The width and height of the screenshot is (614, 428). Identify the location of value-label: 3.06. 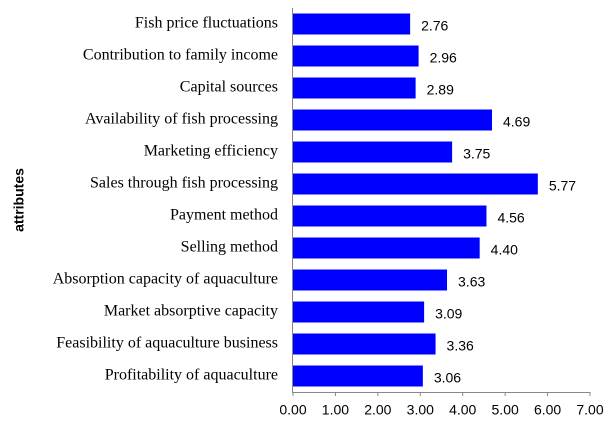
(447, 378).